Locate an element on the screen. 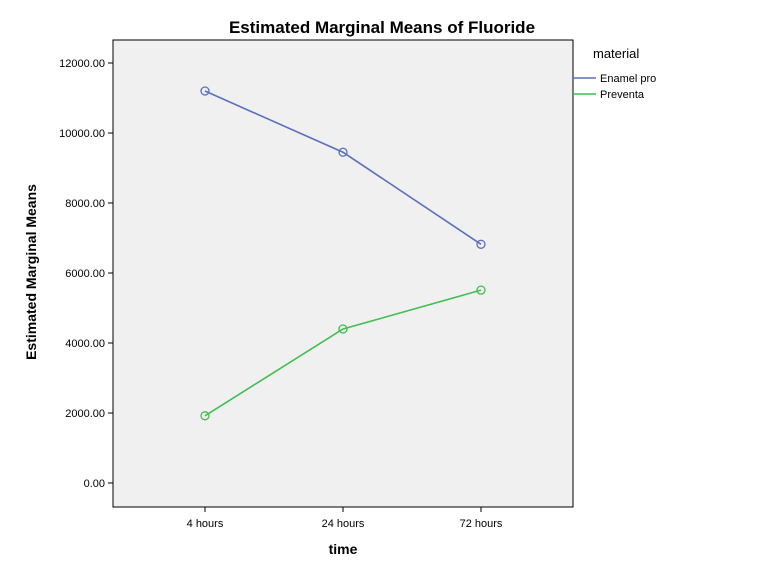  legend-label: Enamel pro is located at coordinates (628, 79).